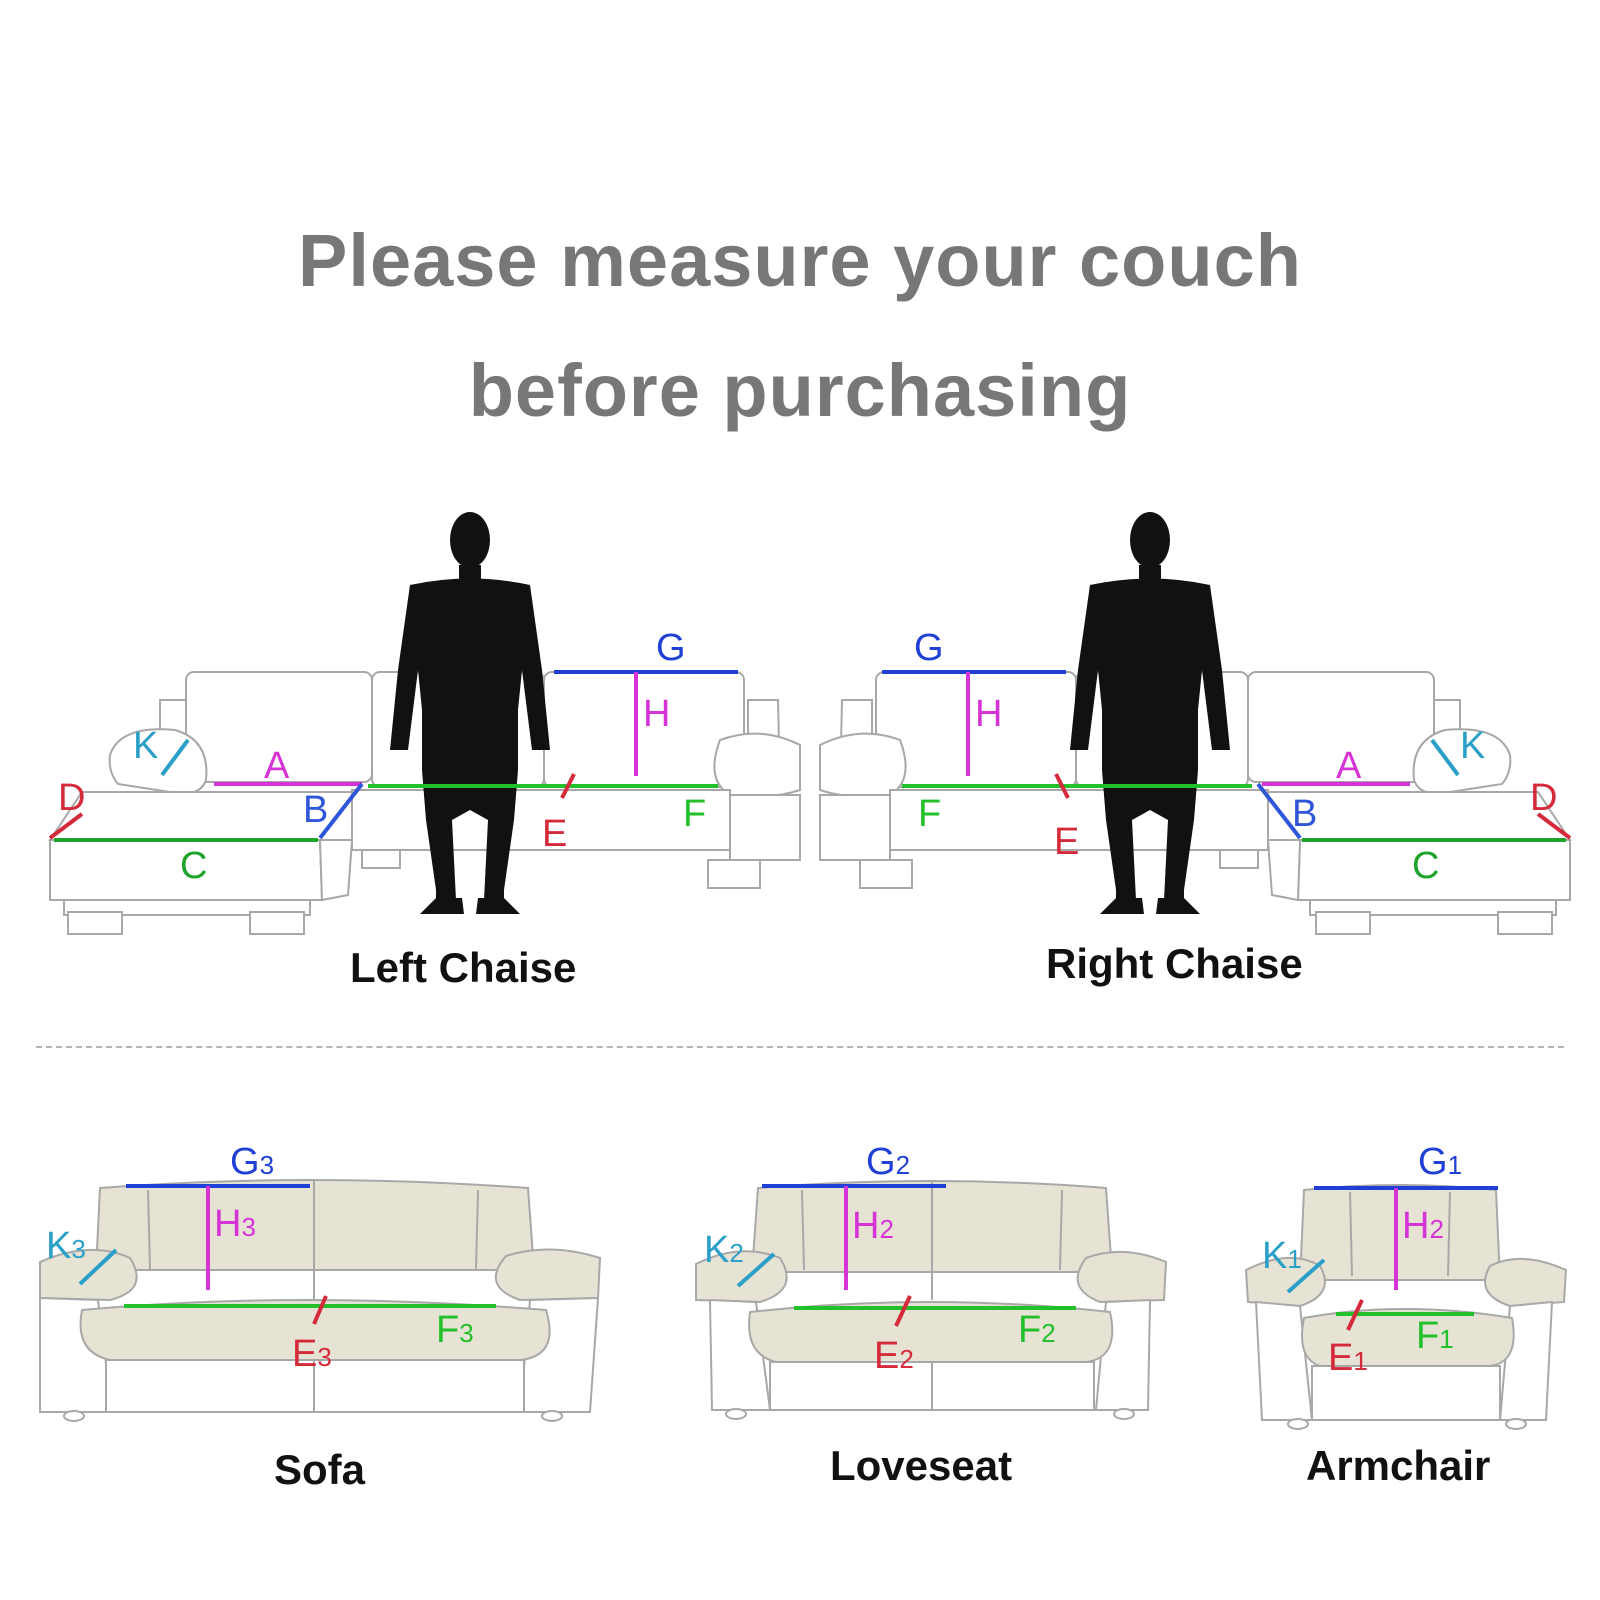  I want to click on left-chaise-diagram: G H K A D B C E F, so click(424, 723).